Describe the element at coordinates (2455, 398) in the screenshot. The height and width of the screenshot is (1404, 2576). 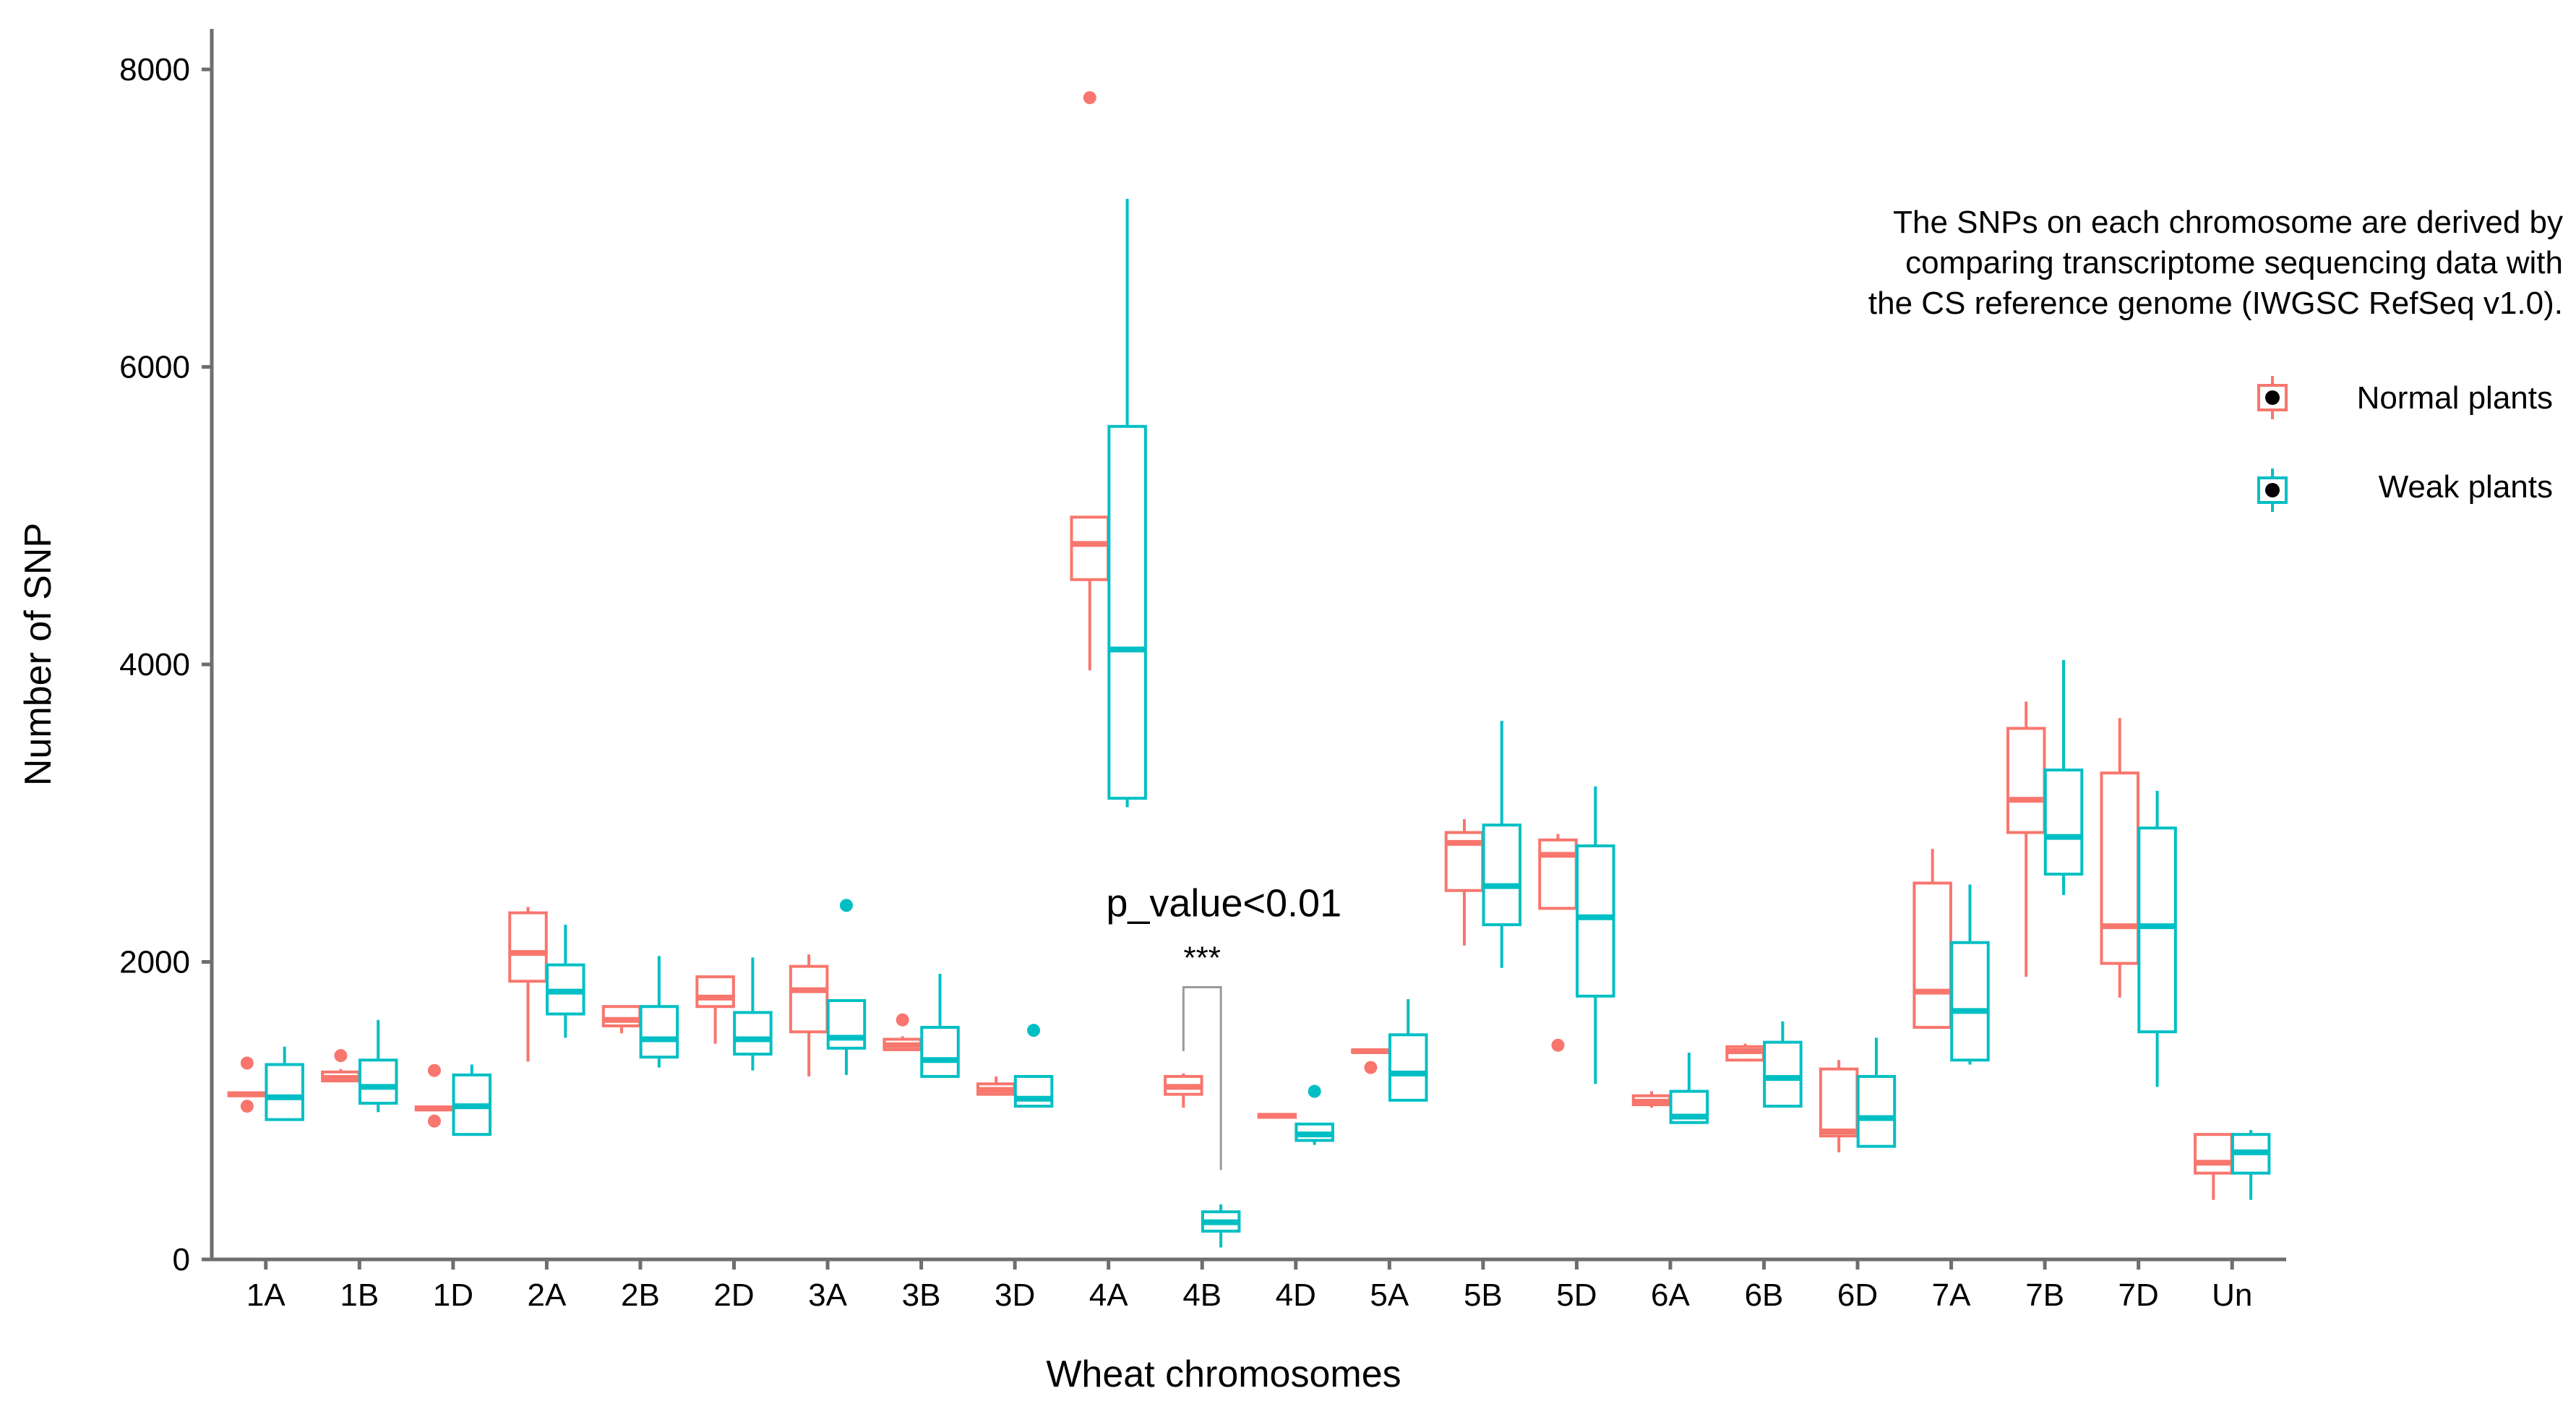
I see `legend-label: Normal plants` at that location.